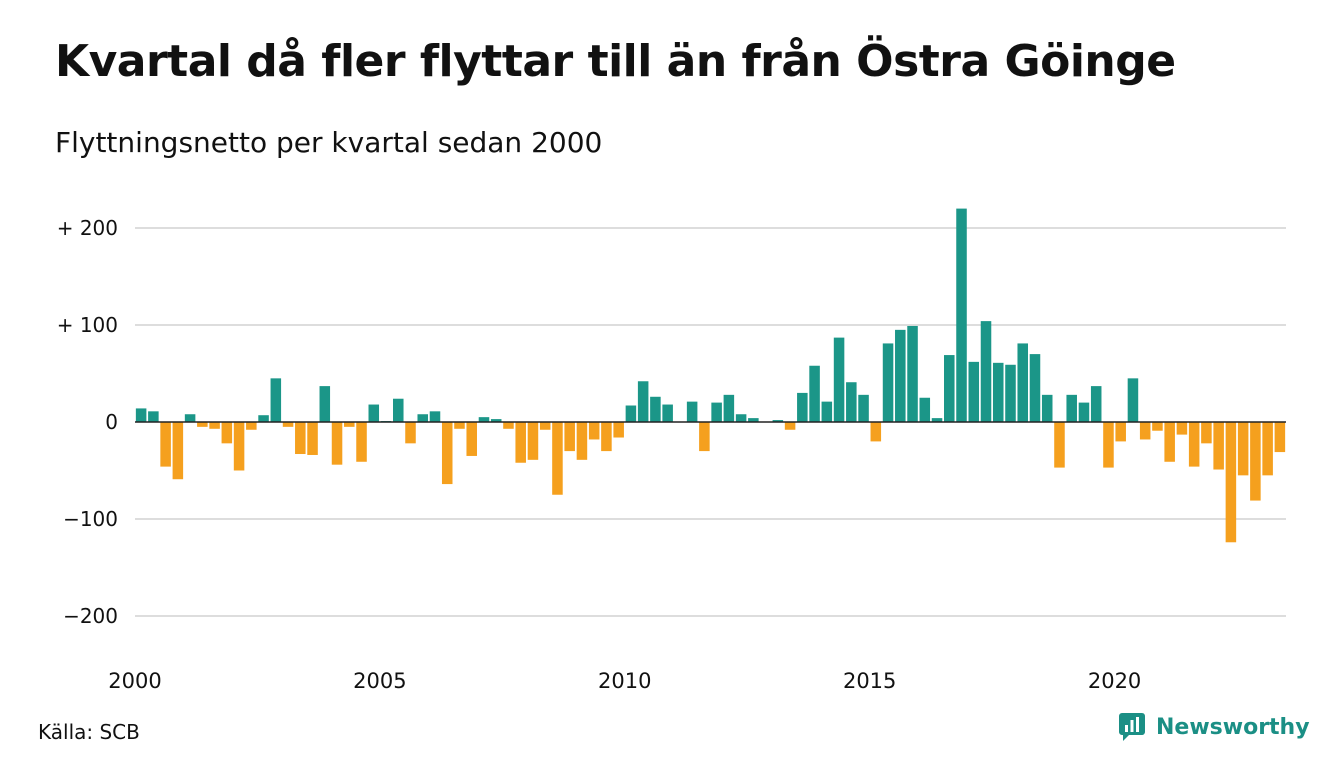 This screenshot has width=1340, height=780. Describe the element at coordinates (134, 681) in the screenshot. I see `x-tick-label: 2000` at that location.